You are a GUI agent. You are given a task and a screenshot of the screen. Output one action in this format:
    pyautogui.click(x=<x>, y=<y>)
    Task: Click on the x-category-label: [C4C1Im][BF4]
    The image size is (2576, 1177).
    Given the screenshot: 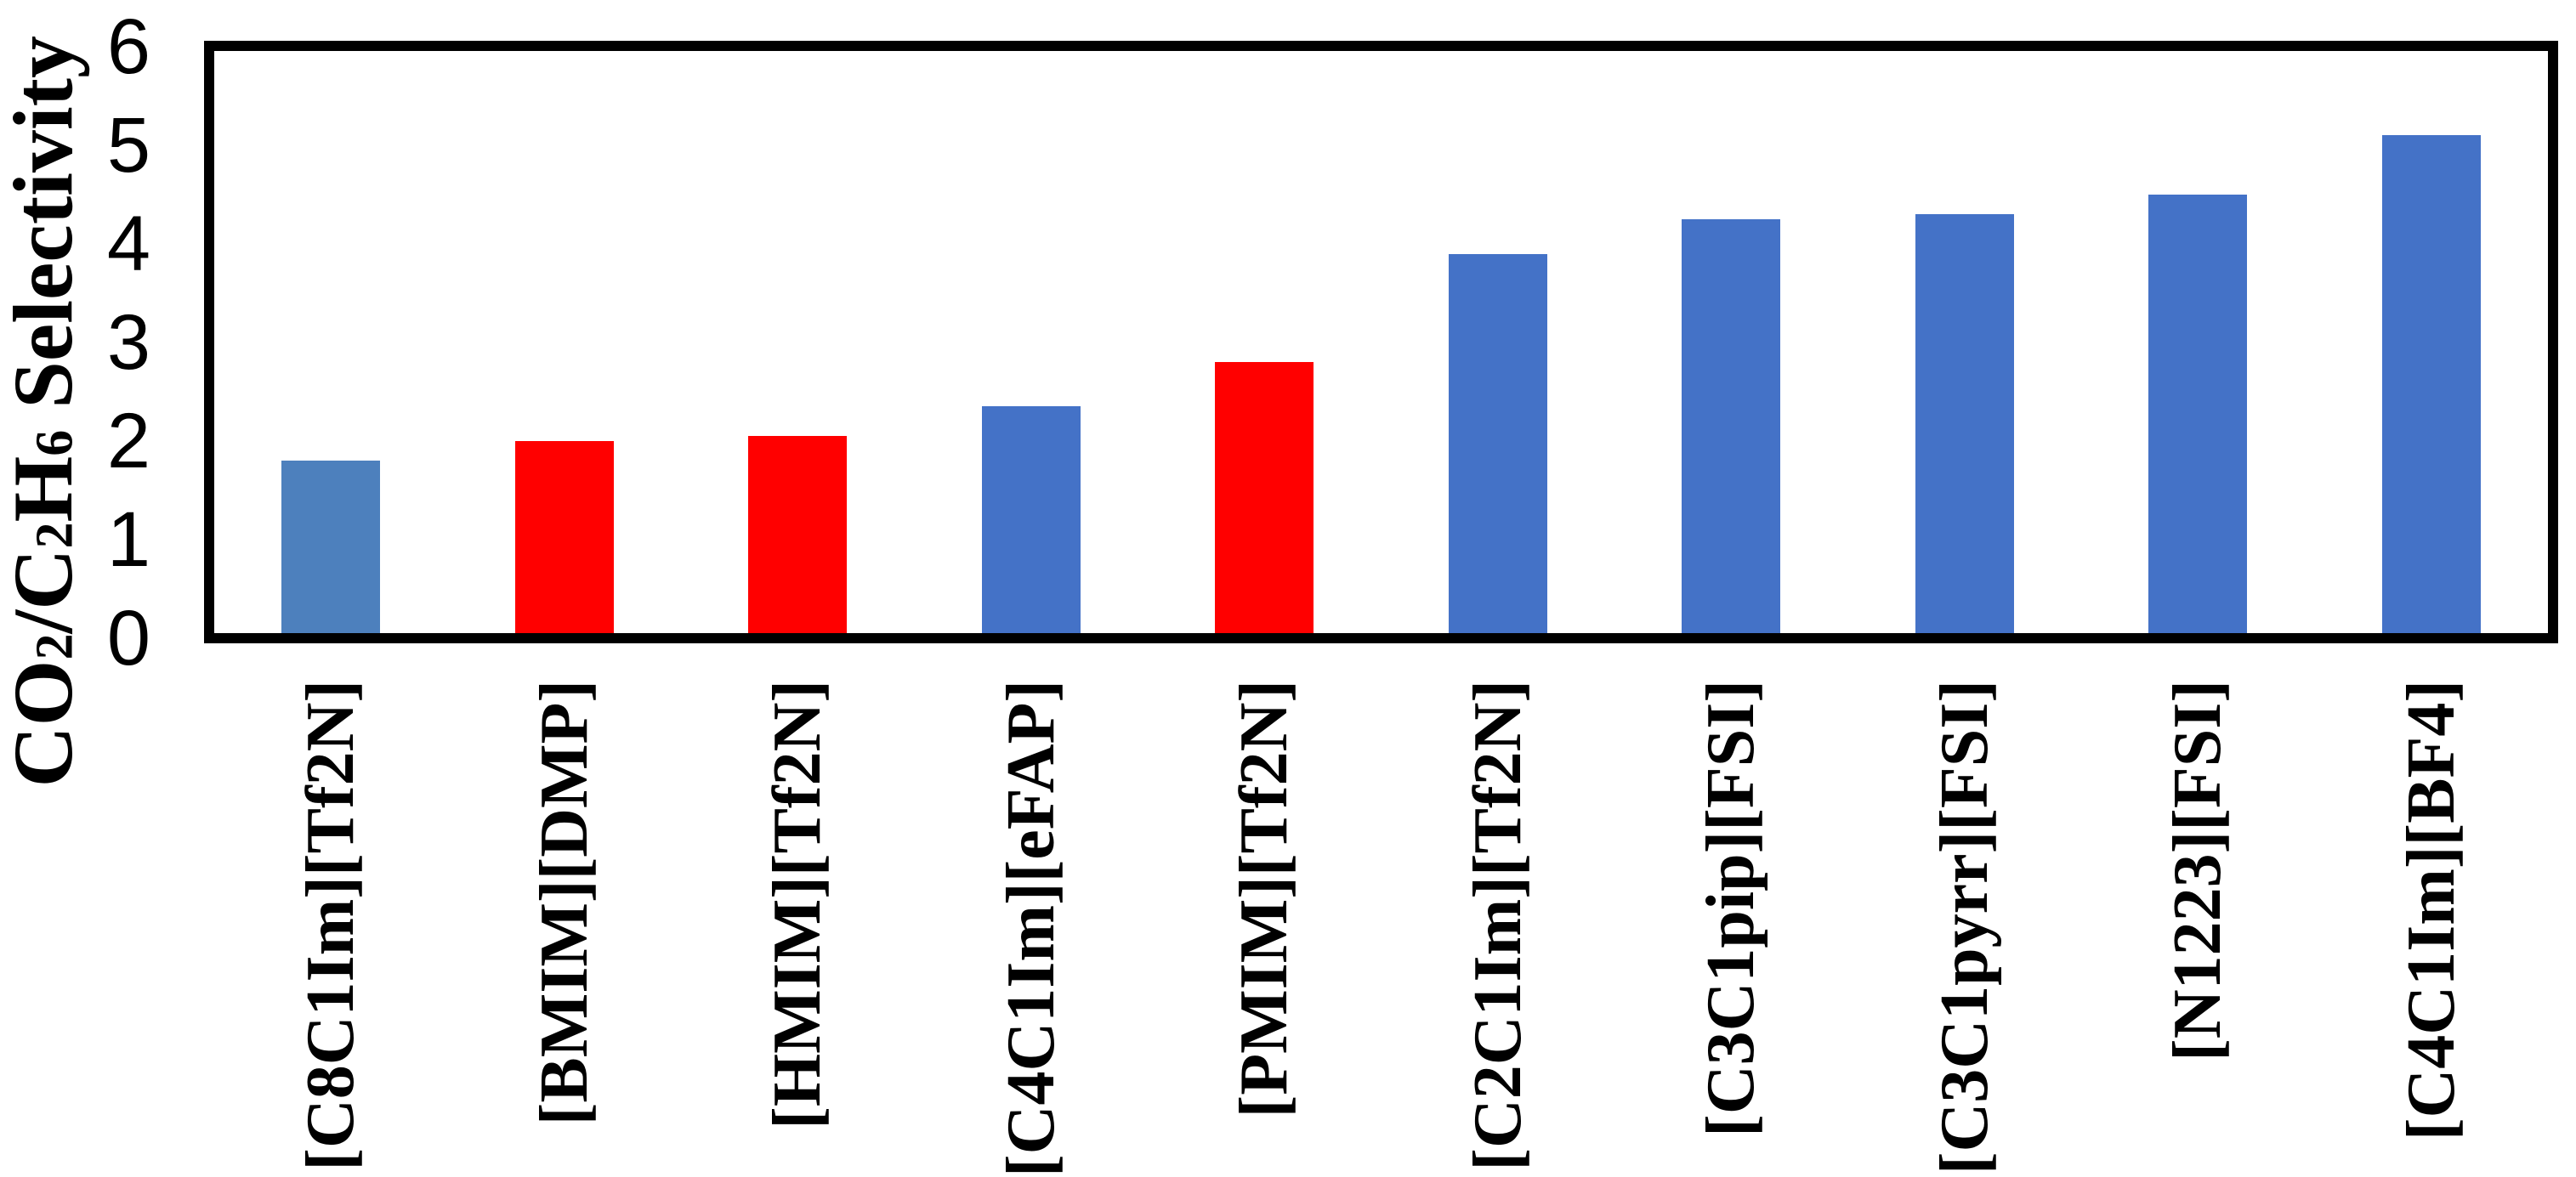 What is the action you would take?
    pyautogui.click(x=2431, y=910)
    